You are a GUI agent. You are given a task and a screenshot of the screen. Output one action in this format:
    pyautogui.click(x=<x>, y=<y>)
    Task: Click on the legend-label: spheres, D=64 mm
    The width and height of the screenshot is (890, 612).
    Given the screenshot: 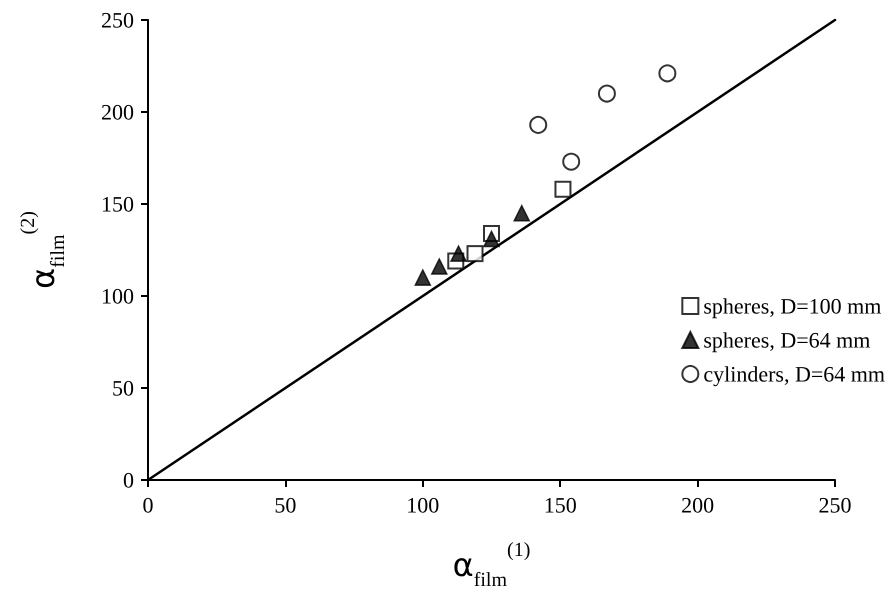 What is the action you would take?
    pyautogui.click(x=786, y=340)
    